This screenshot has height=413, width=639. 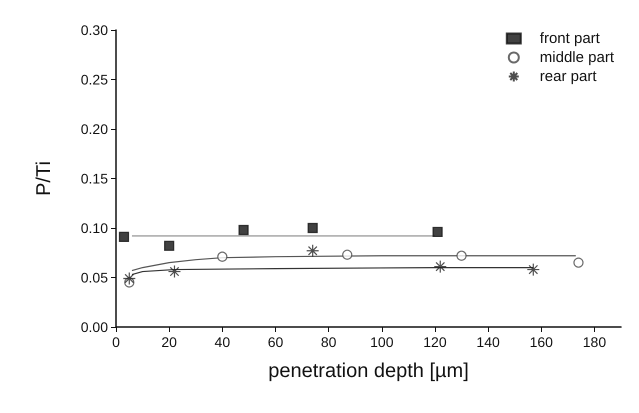 I want to click on y-tick-label: 0.05, so click(x=94, y=278).